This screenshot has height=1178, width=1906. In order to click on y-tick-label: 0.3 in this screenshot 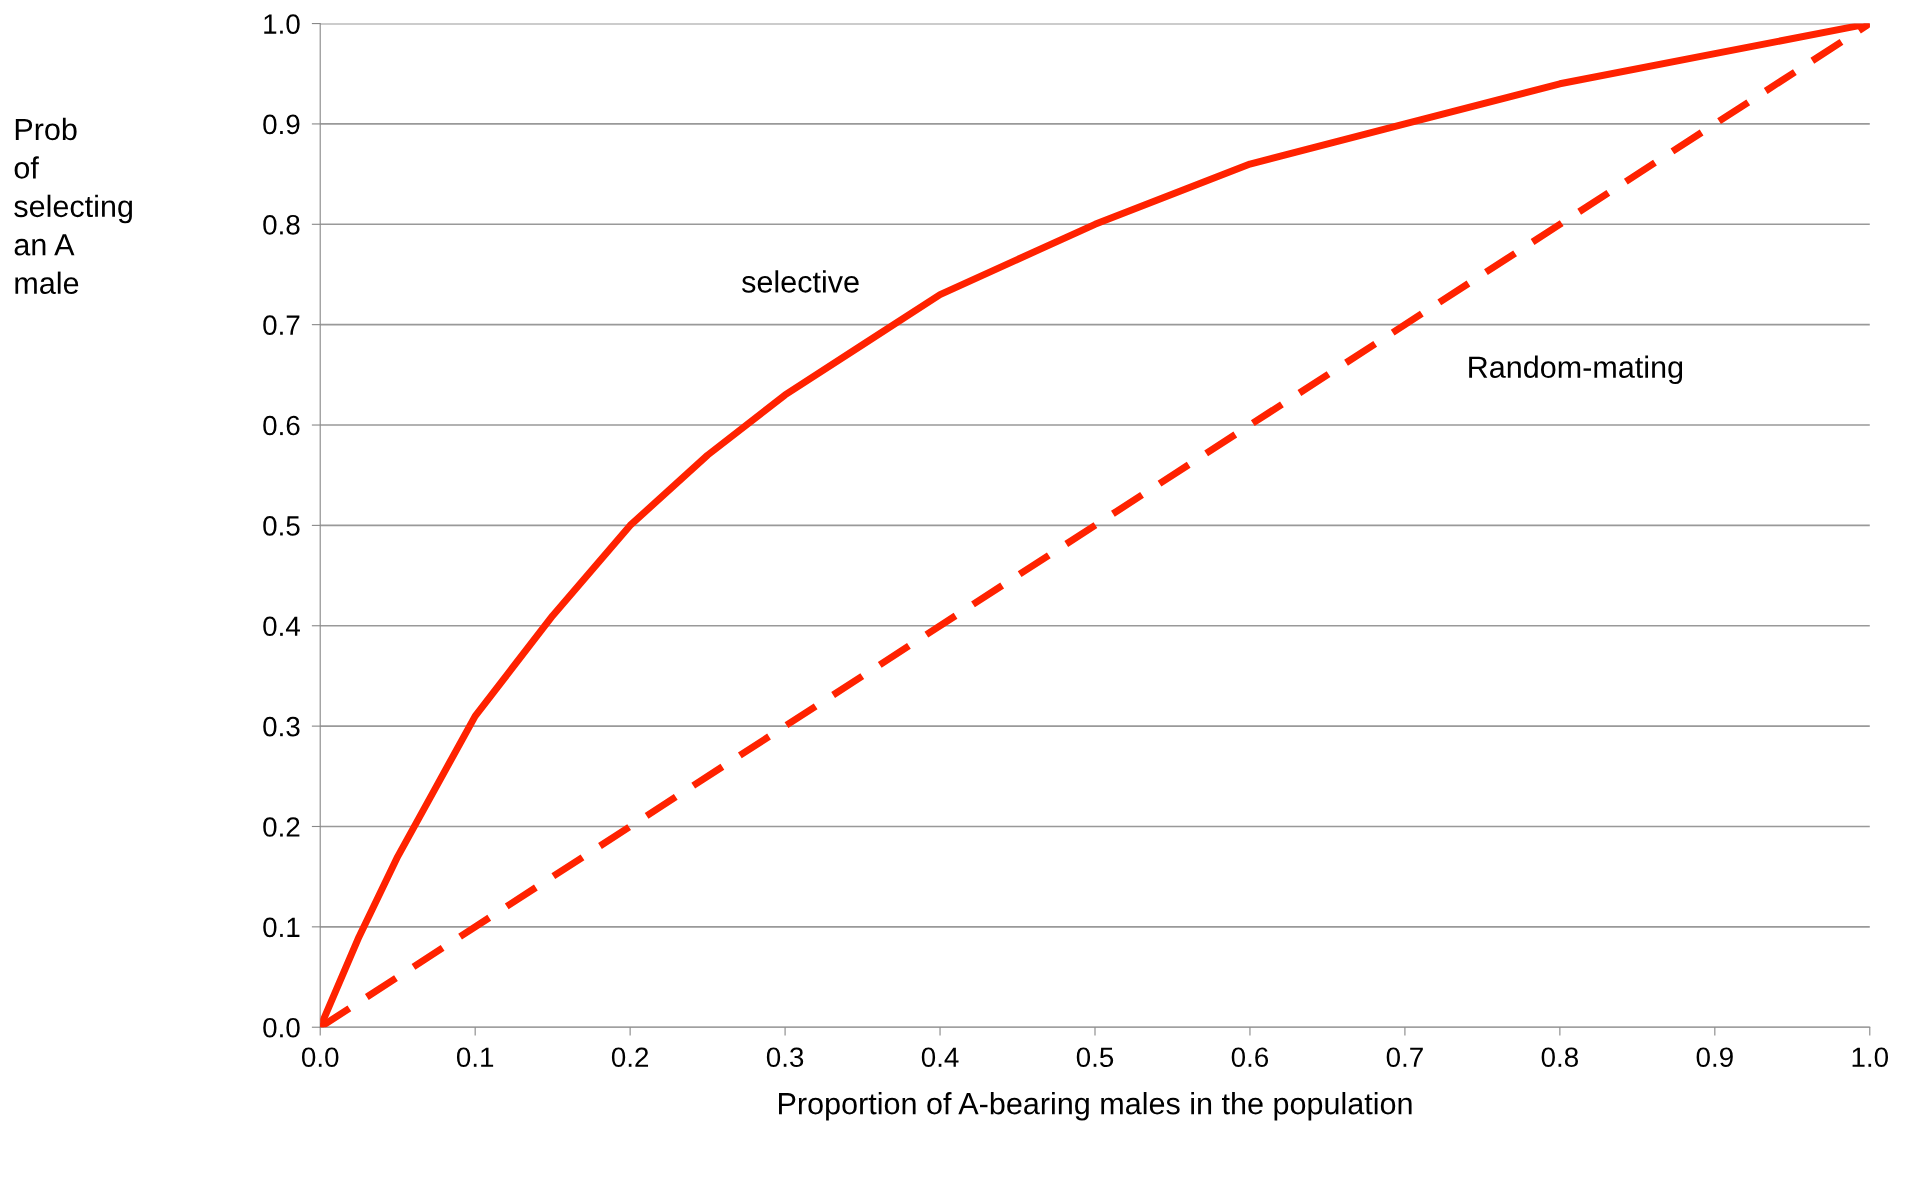, I will do `click(281, 726)`.